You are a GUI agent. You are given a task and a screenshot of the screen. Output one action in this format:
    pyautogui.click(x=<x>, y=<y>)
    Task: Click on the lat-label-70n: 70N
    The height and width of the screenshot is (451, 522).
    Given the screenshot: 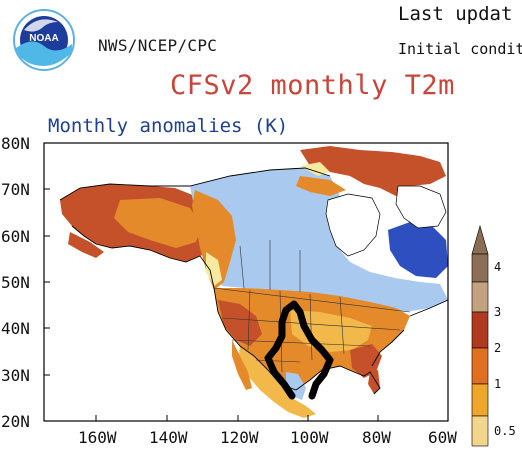 What is the action you would take?
    pyautogui.click(x=15, y=189)
    